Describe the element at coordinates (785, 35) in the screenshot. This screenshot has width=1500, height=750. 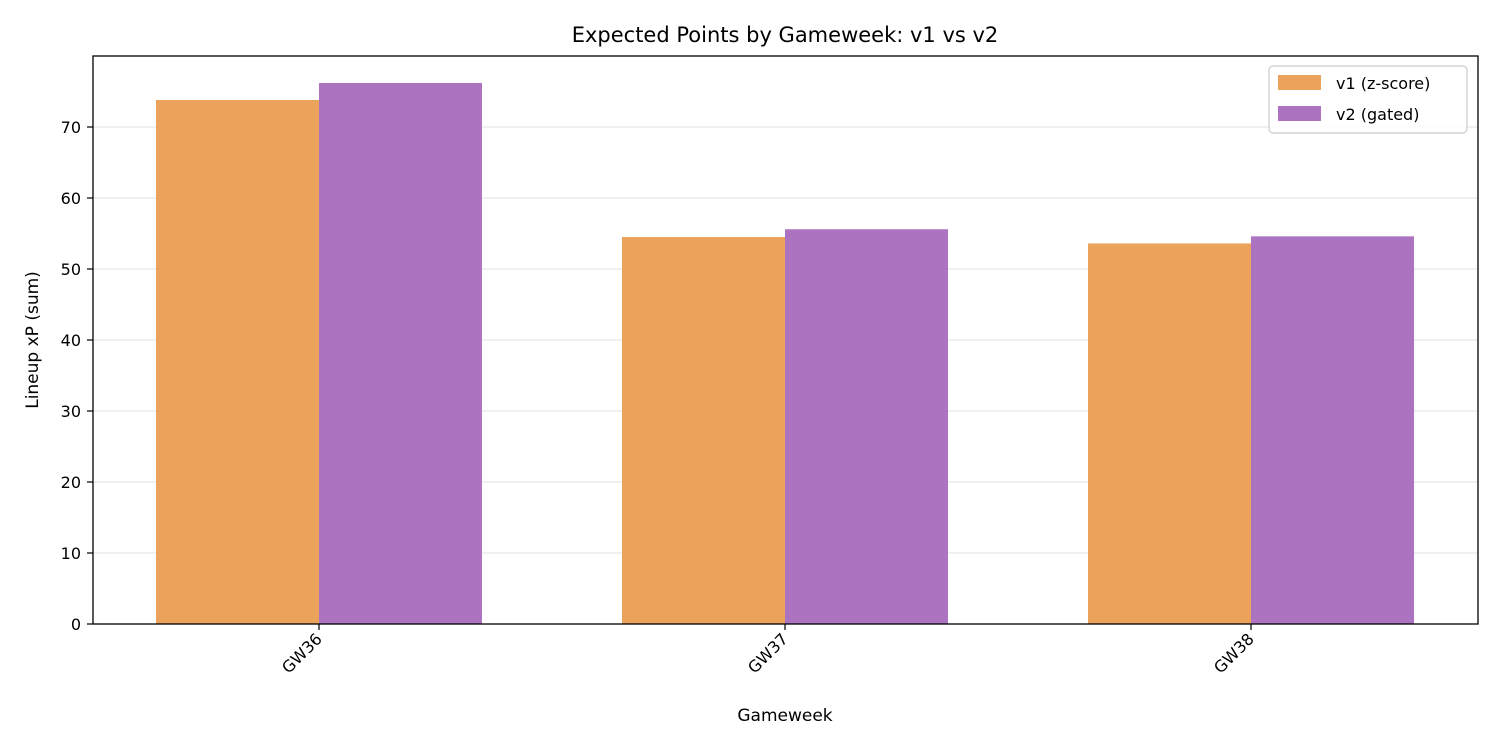
I see `chart-title: Expected Points by Gameweek: v1 vs v2` at that location.